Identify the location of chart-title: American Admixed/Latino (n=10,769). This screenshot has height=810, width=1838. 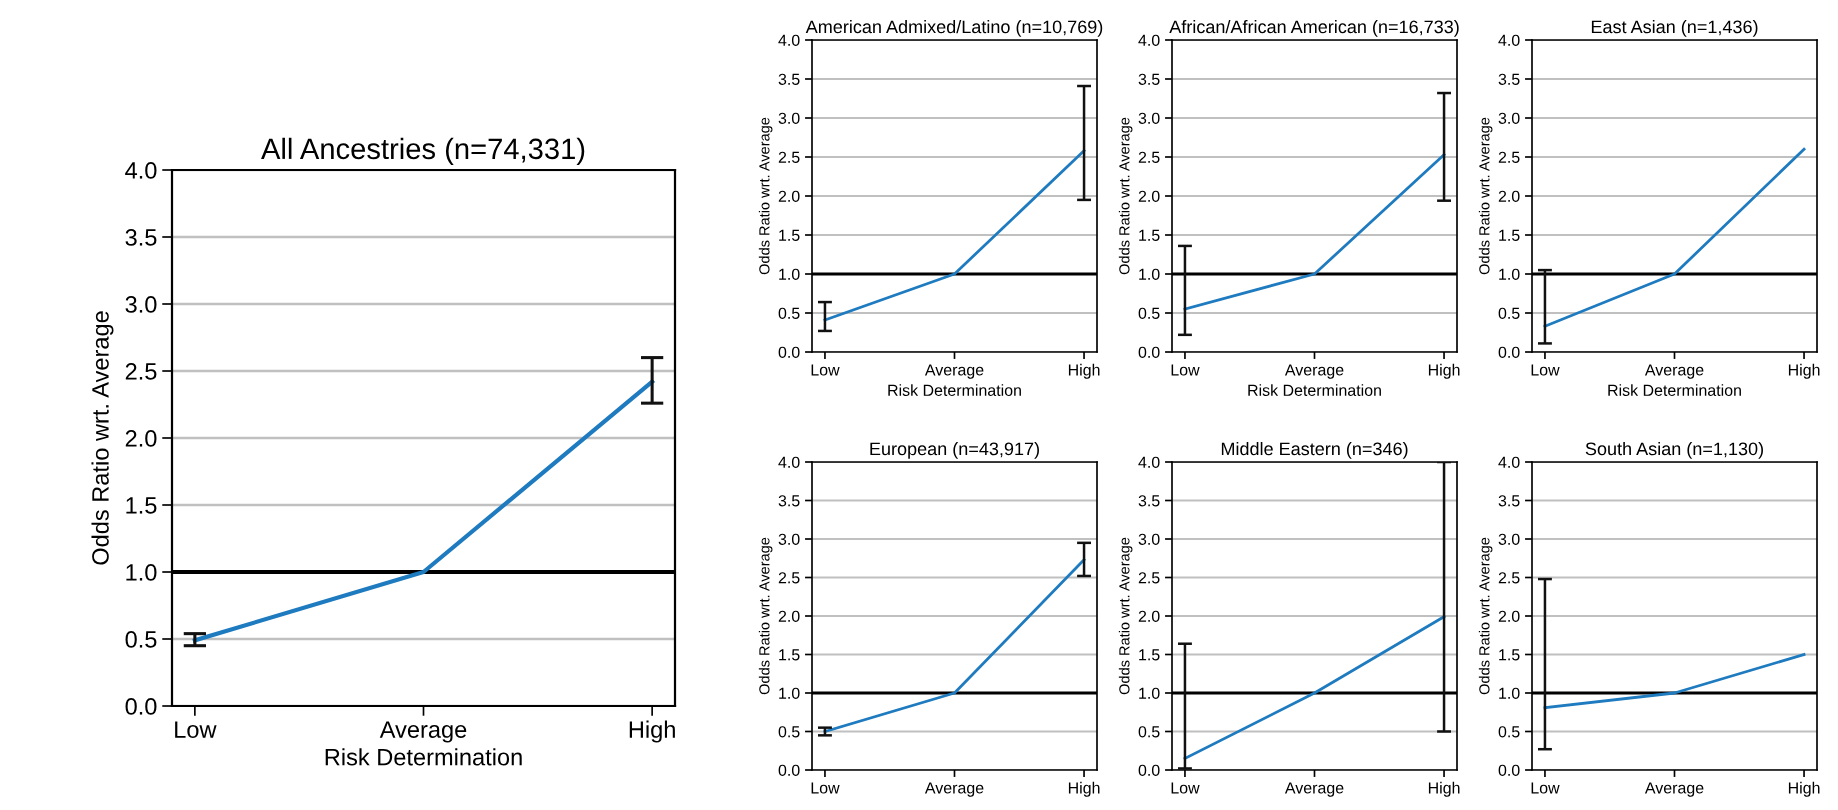
(954, 28).